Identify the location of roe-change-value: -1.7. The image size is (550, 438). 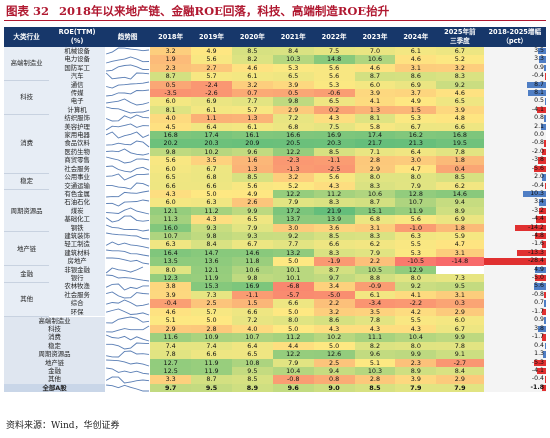
(537, 337).